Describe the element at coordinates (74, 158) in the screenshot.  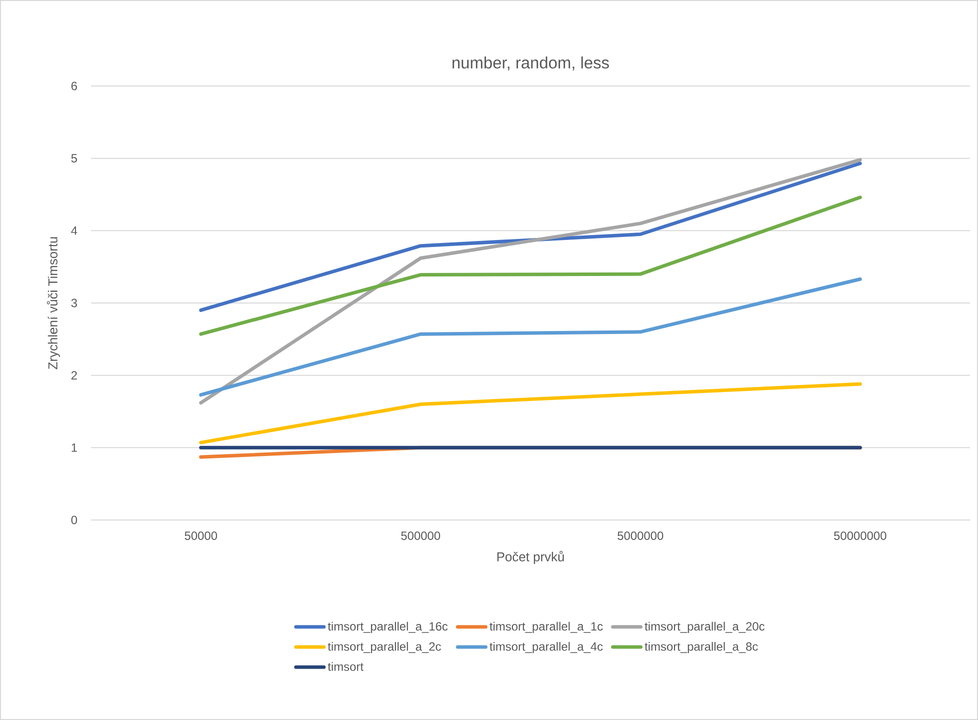
I see `y-tick-label: 5` at that location.